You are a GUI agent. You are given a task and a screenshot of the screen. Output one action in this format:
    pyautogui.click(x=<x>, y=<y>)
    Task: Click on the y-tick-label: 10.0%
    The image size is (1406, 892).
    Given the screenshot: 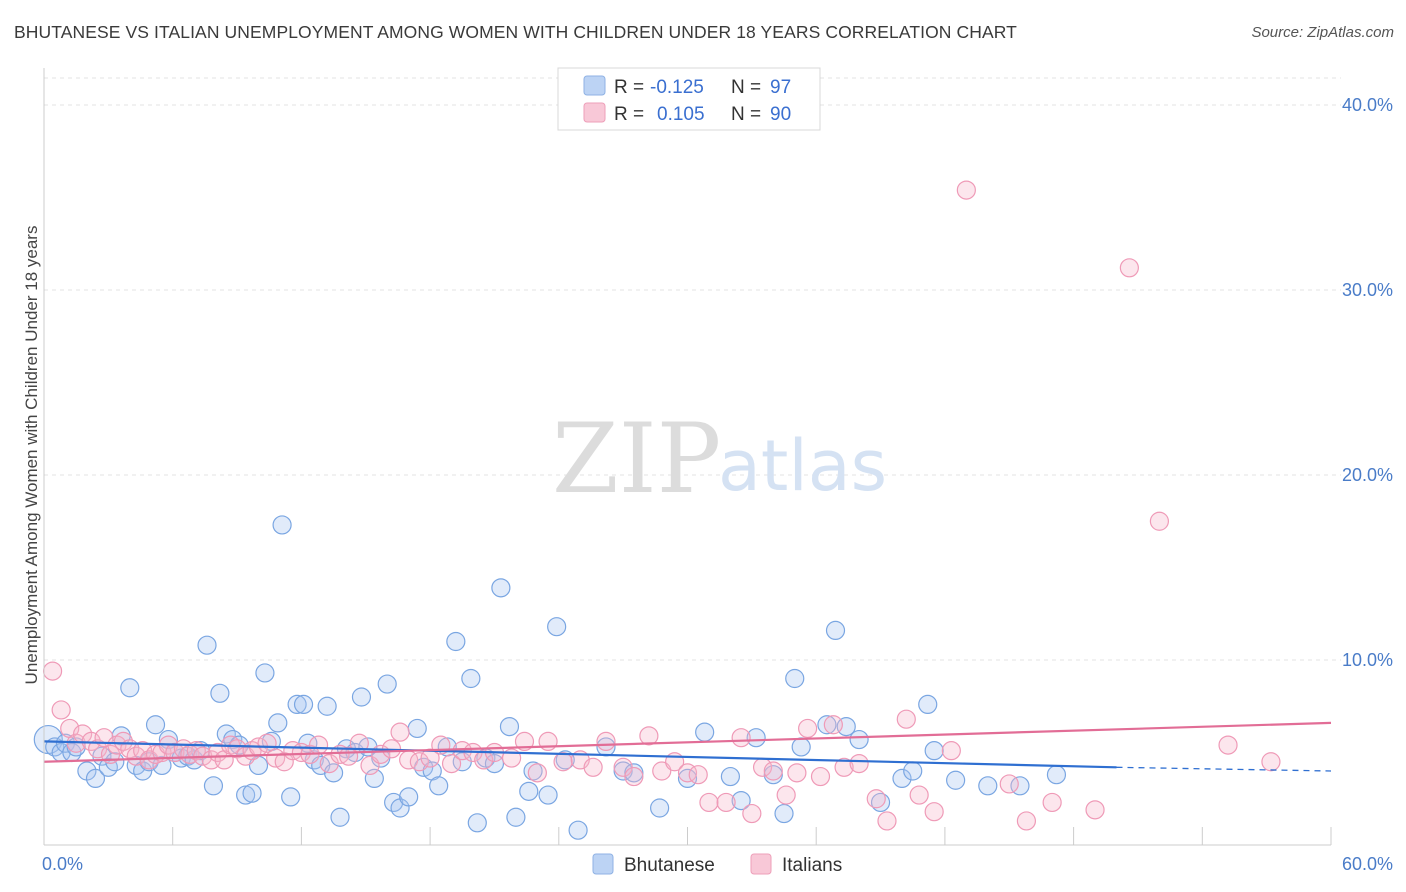 What is the action you would take?
    pyautogui.click(x=1367, y=660)
    